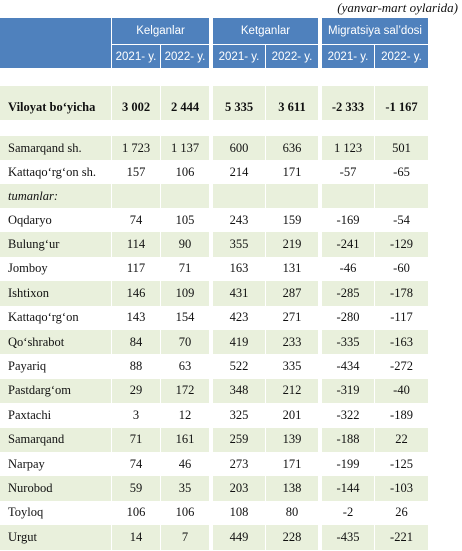 The height and width of the screenshot is (551, 462). What do you see at coordinates (185, 269) in the screenshot?
I see `cell: 71` at bounding box center [185, 269].